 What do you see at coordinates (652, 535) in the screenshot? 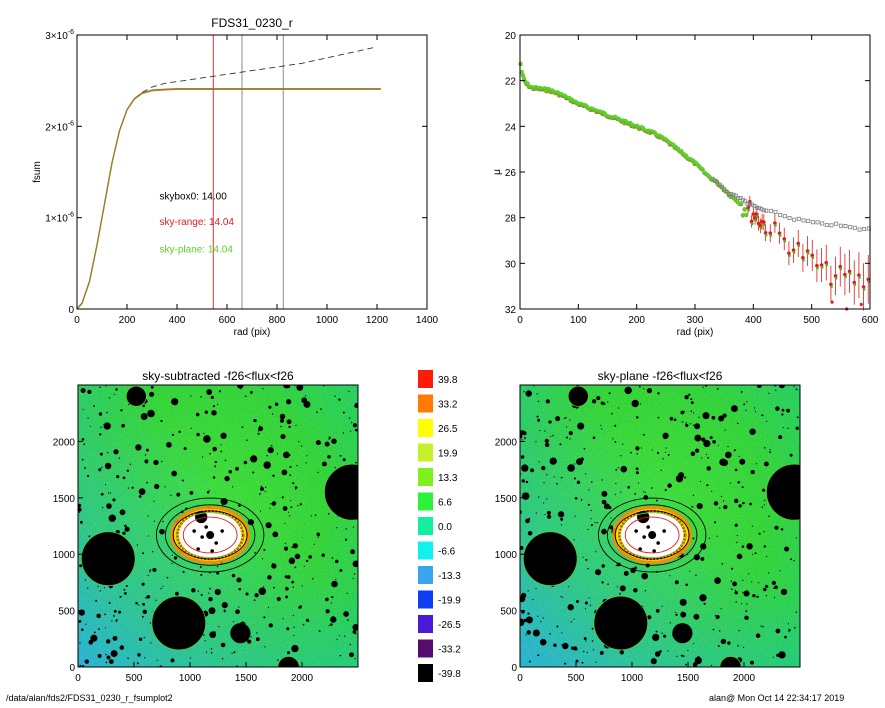
I see `aperture-ellipse` at bounding box center [652, 535].